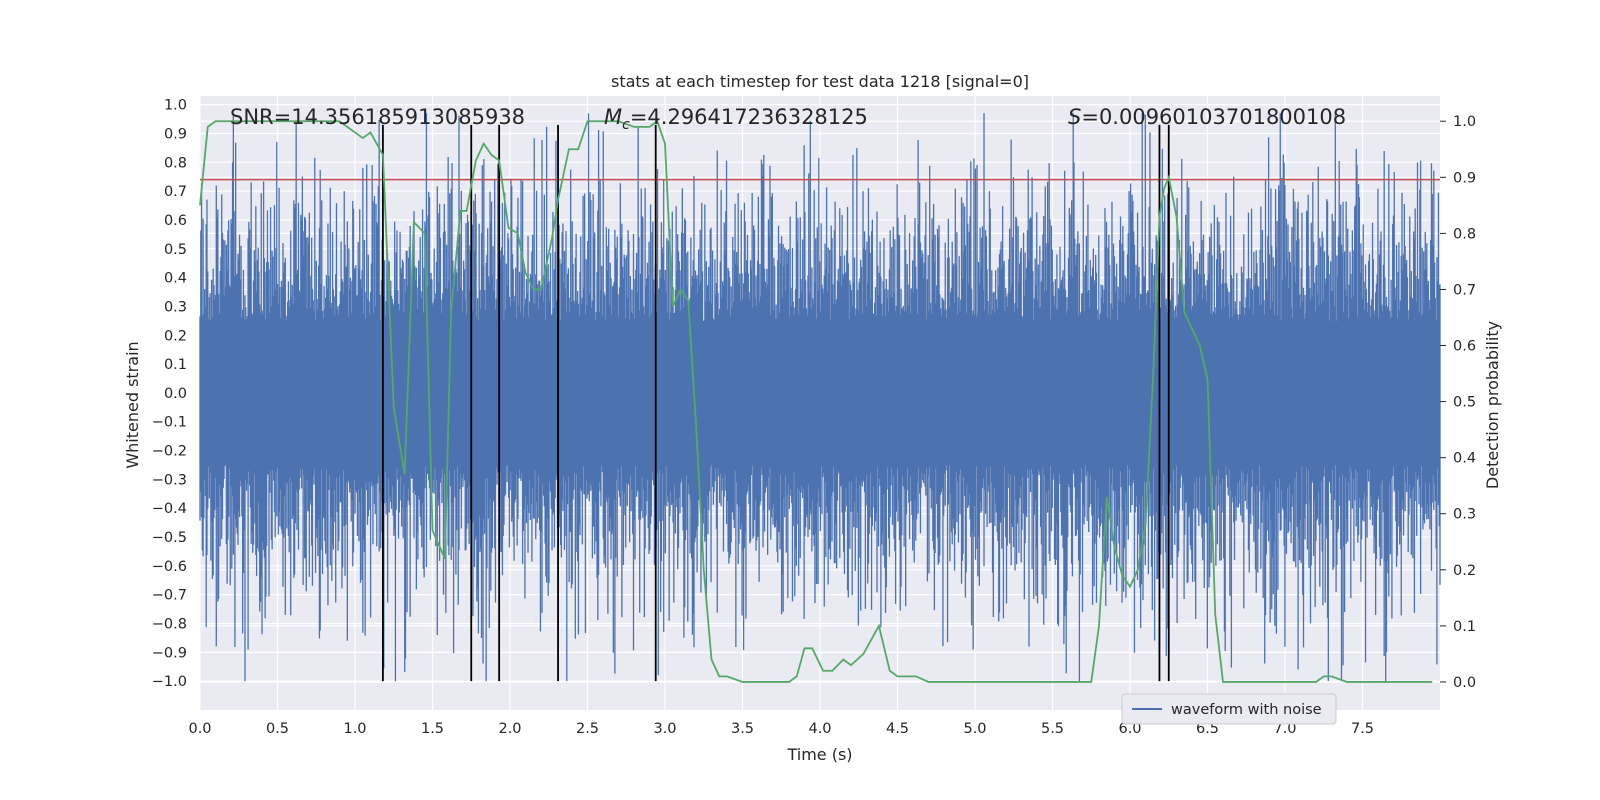 The height and width of the screenshot is (800, 1600). I want to click on y-tick-label-11: −0.1, so click(169, 423).